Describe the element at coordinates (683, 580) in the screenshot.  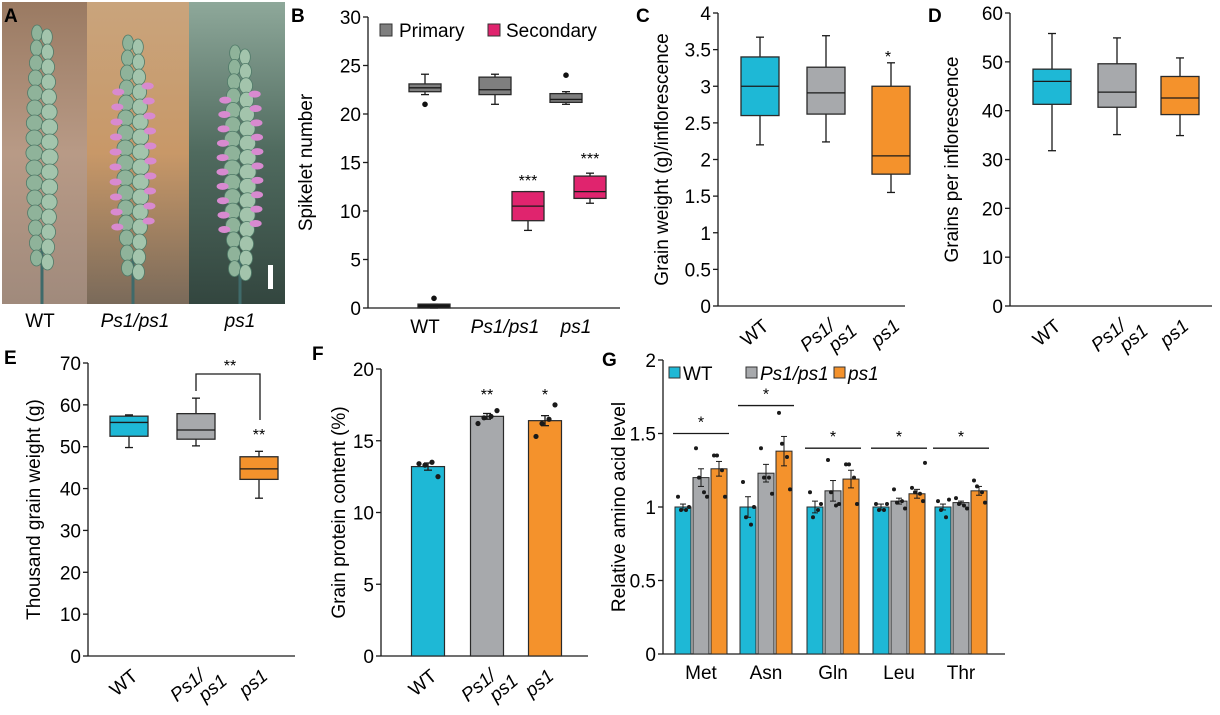
I see `bar-met-wt` at that location.